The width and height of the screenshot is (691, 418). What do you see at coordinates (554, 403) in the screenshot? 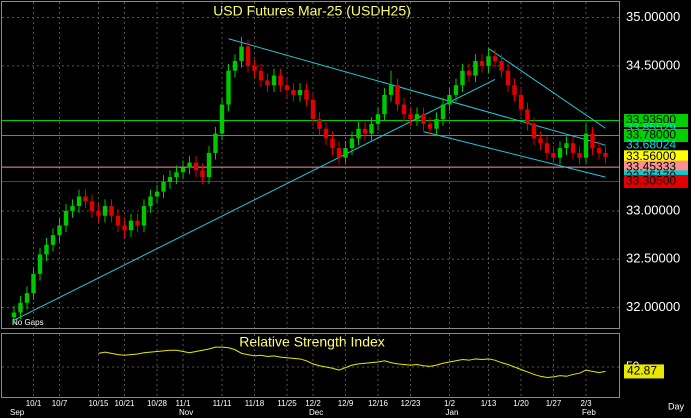
I see `x-tick-label: 1/27` at bounding box center [554, 403].